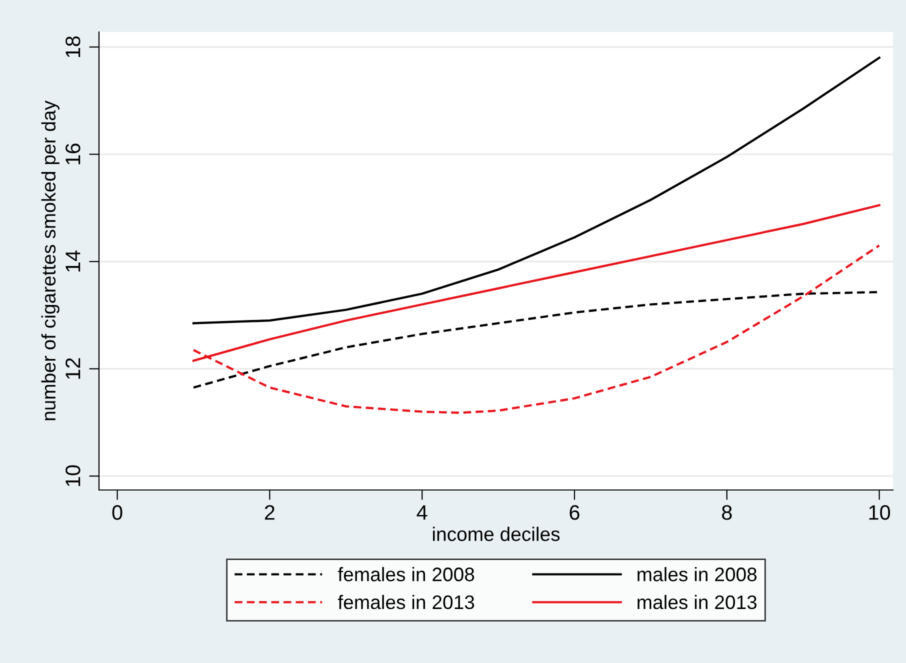 The height and width of the screenshot is (663, 906). I want to click on x-axis-title: income deciles, so click(496, 534).